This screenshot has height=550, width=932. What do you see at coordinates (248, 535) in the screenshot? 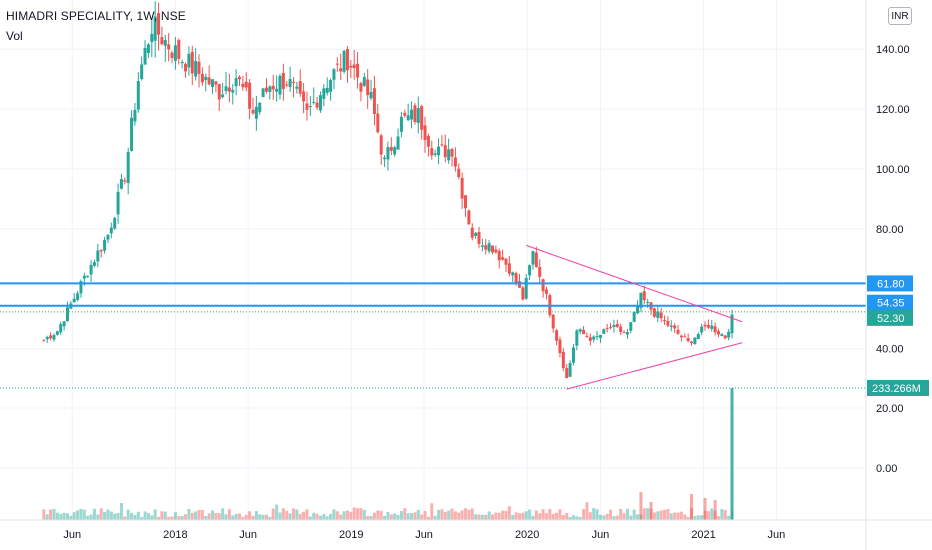
I see `x-tick-label: Jun` at bounding box center [248, 535].